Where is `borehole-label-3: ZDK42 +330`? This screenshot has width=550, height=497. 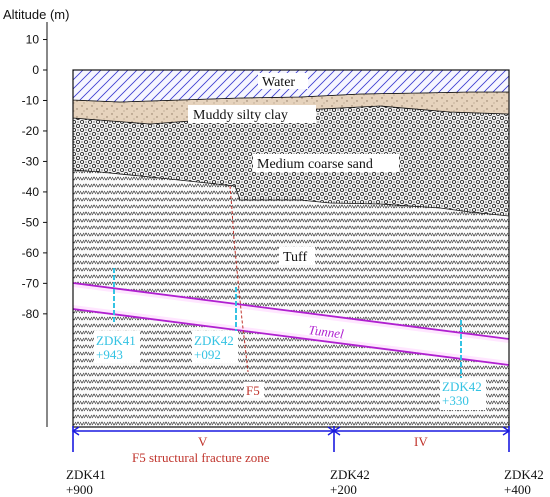 borehole-label-3: ZDK42 +330 is located at coordinates (463, 394).